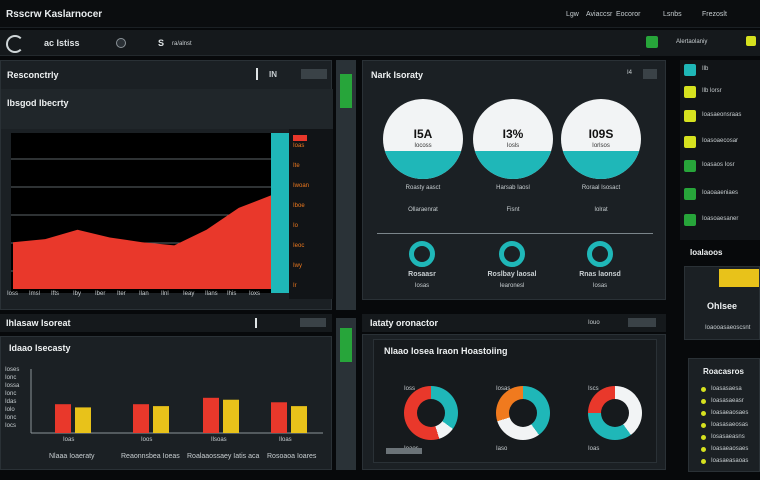 The height and width of the screenshot is (480, 760). Describe the element at coordinates (423, 146) in the screenshot. I see `gauge-sub: Iocoss` at that location.